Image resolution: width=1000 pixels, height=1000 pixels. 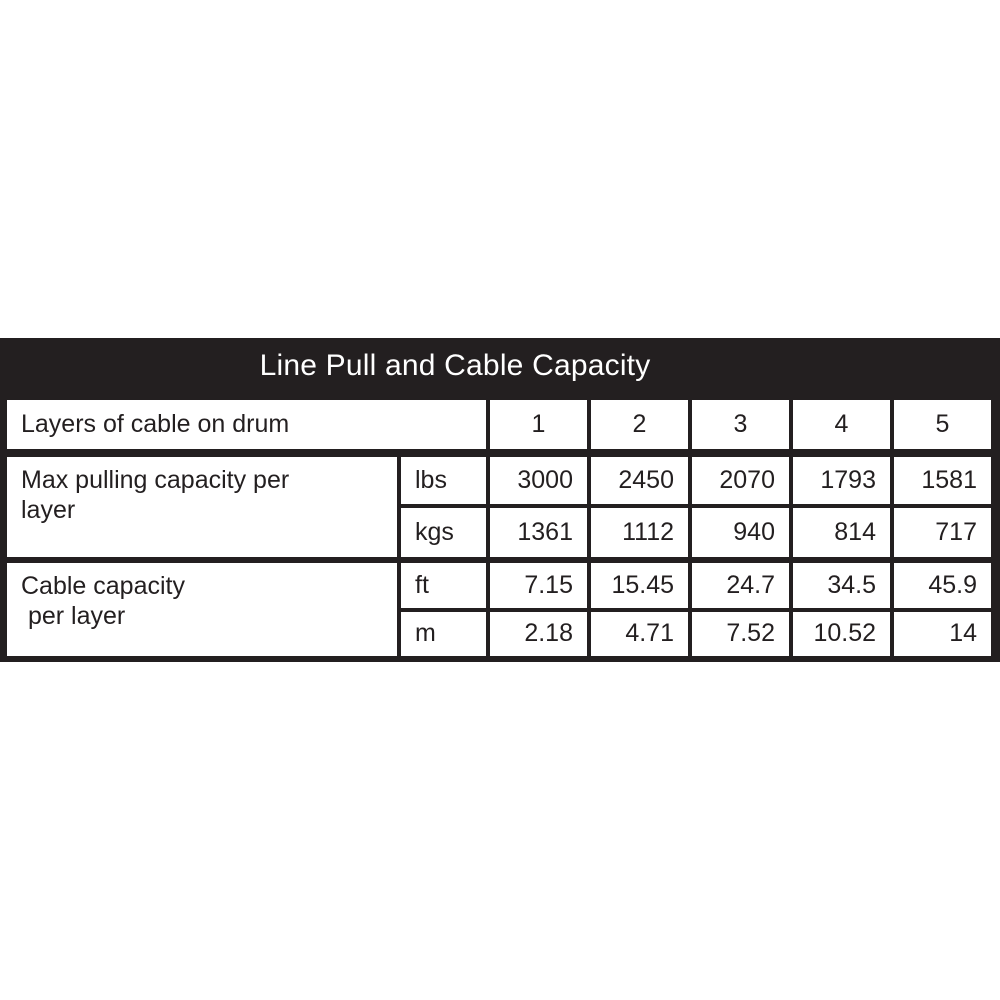 What do you see at coordinates (202, 609) in the screenshot?
I see `section-label-cable-capacity: Cable capacity per layer` at bounding box center [202, 609].